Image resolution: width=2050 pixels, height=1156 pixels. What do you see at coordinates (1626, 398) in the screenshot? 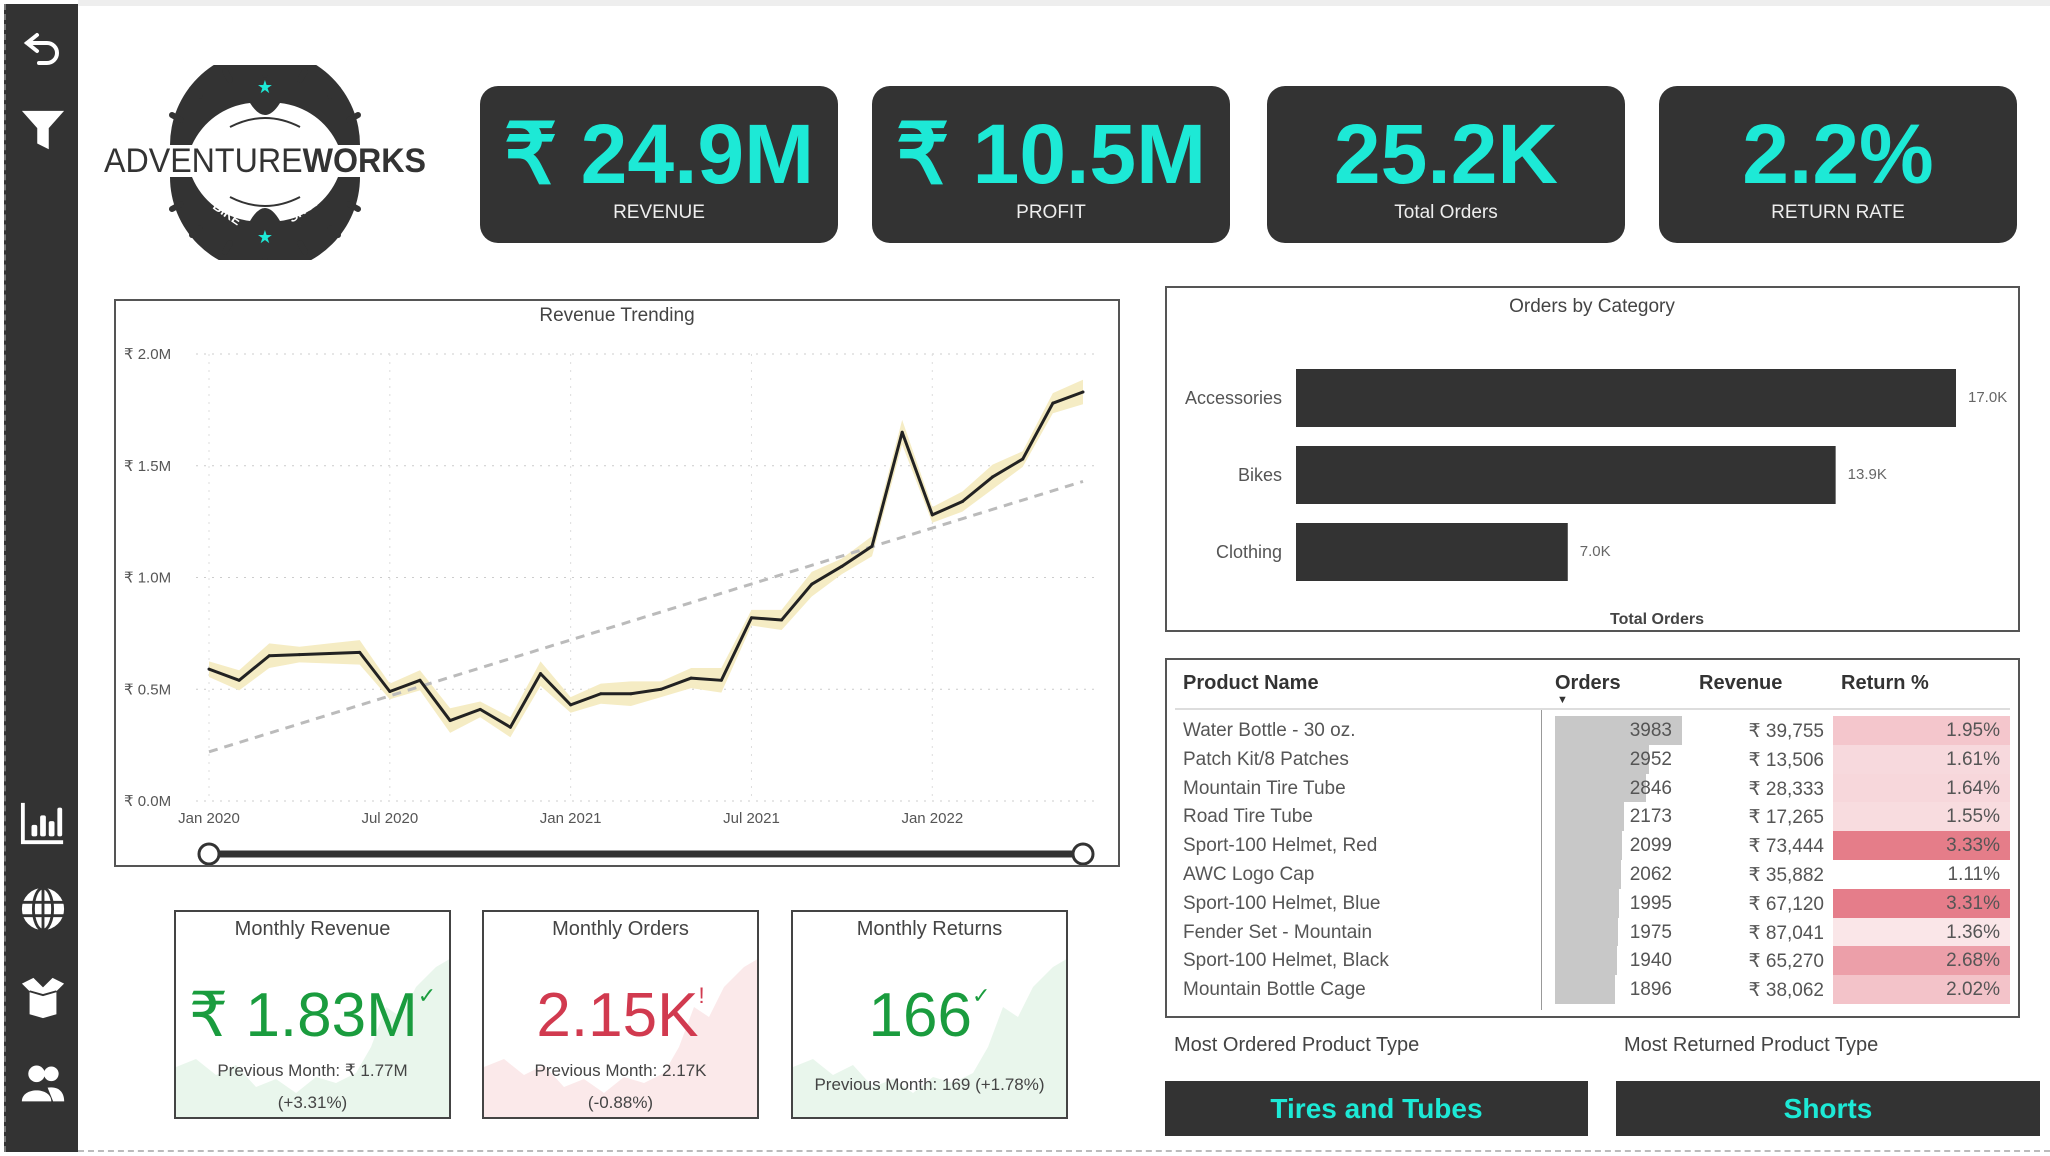
I see `bar-accessories` at bounding box center [1626, 398].